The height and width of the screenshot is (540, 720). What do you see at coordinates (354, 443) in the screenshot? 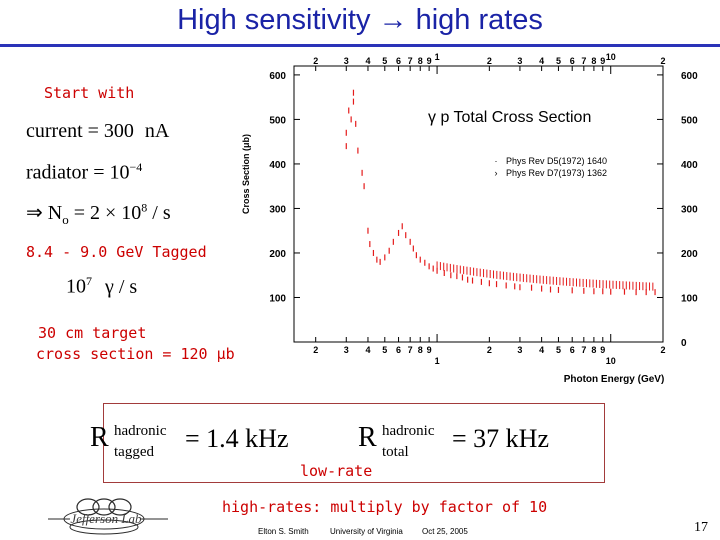
I see `rate-formula-box` at bounding box center [354, 443].